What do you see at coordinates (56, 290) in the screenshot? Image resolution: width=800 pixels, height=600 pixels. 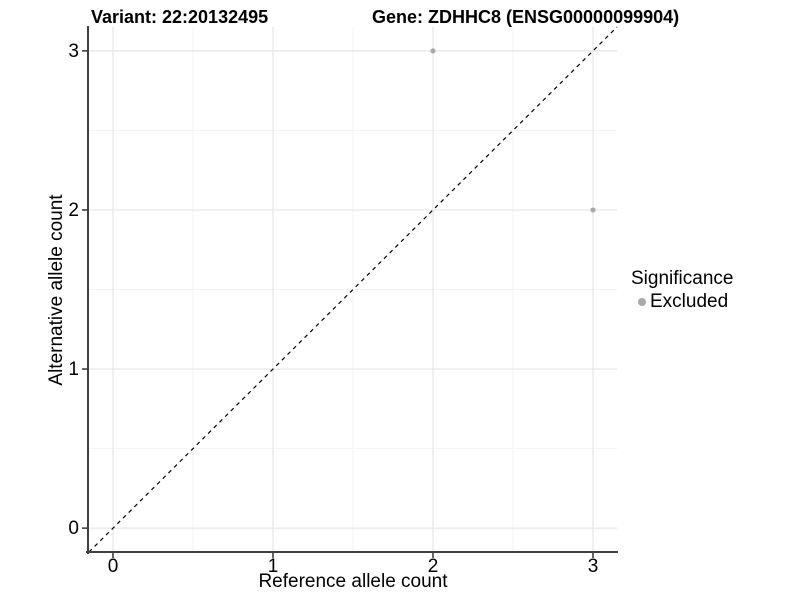 I see `y-axis-title: Alternative allele count` at bounding box center [56, 290].